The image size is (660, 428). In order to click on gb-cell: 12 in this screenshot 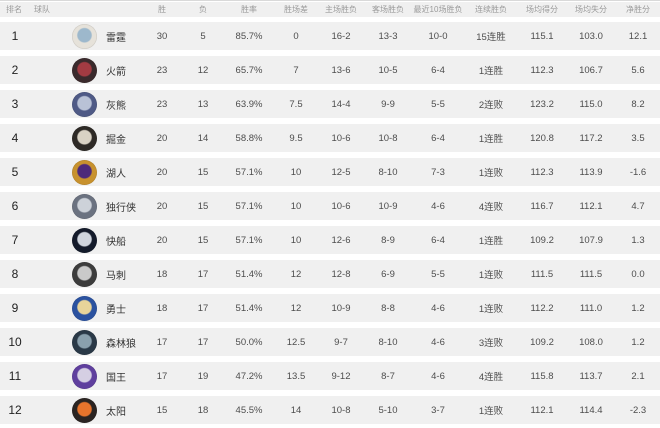, I will do `click(296, 274)`.